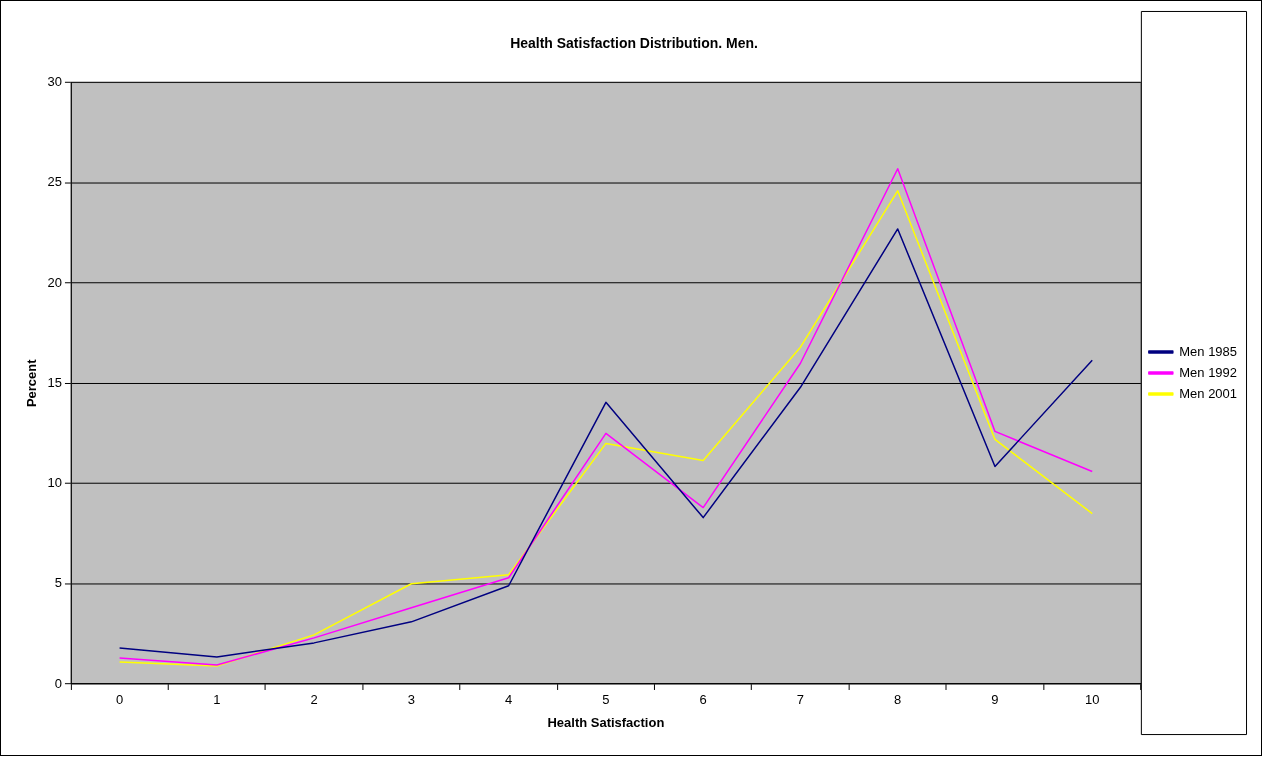 The height and width of the screenshot is (758, 1264). What do you see at coordinates (1208, 393) in the screenshot?
I see `legend-label: Men 2001` at bounding box center [1208, 393].